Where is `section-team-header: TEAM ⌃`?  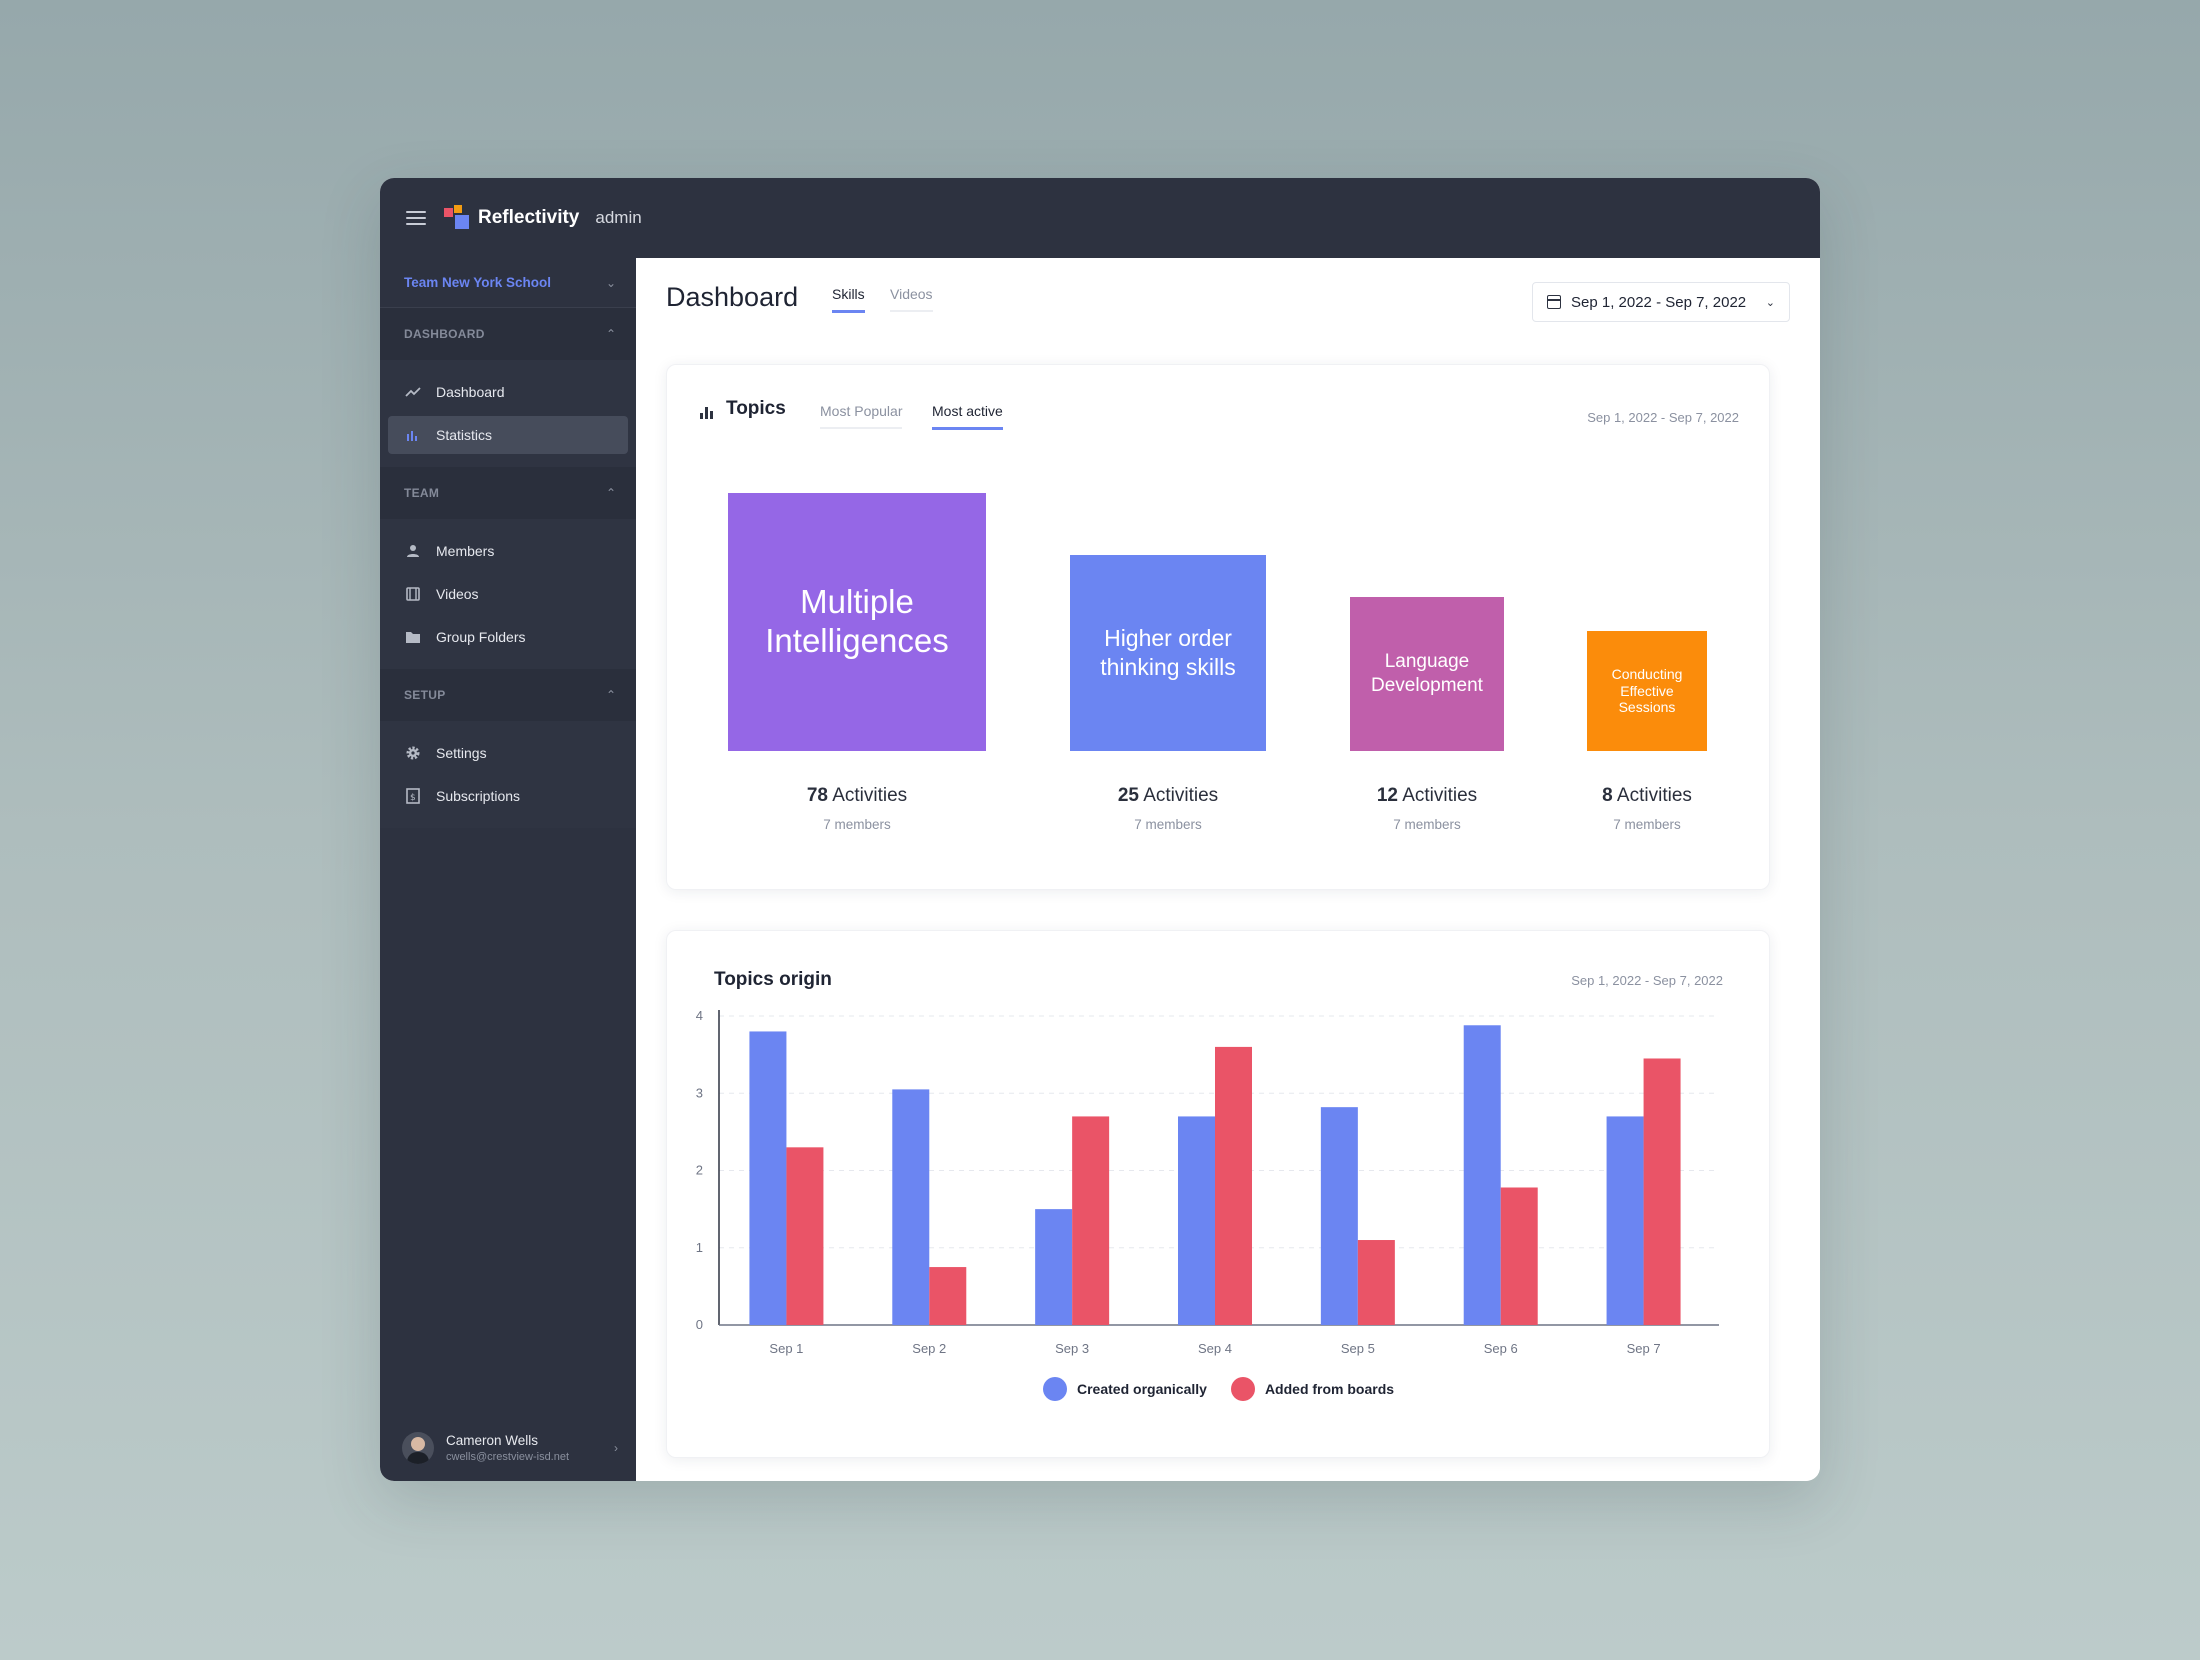
section-team-header: TEAM ⌃ is located at coordinates (508, 493).